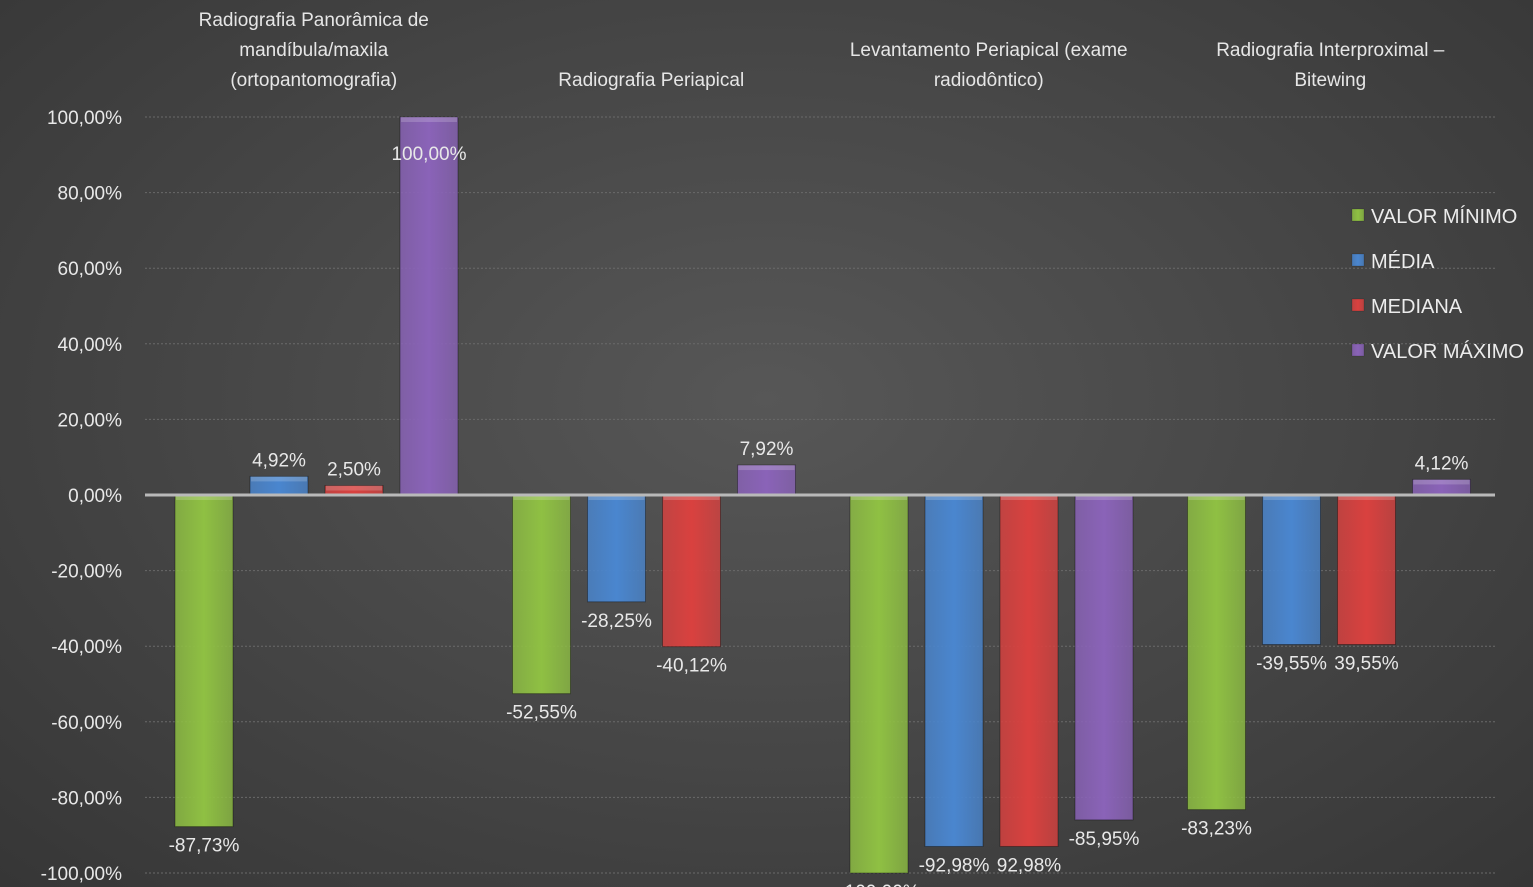  Describe the element at coordinates (86, 572) in the screenshot. I see `y-tick-label: -20,00%` at that location.